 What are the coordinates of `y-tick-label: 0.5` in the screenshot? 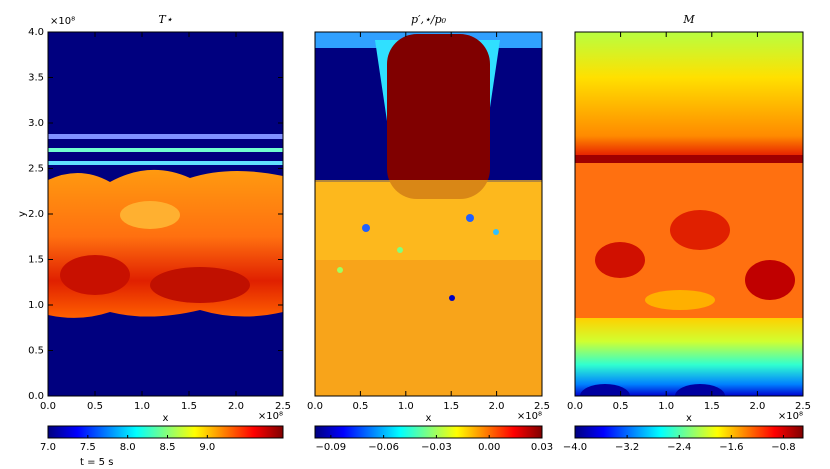 It's located at (36, 351).